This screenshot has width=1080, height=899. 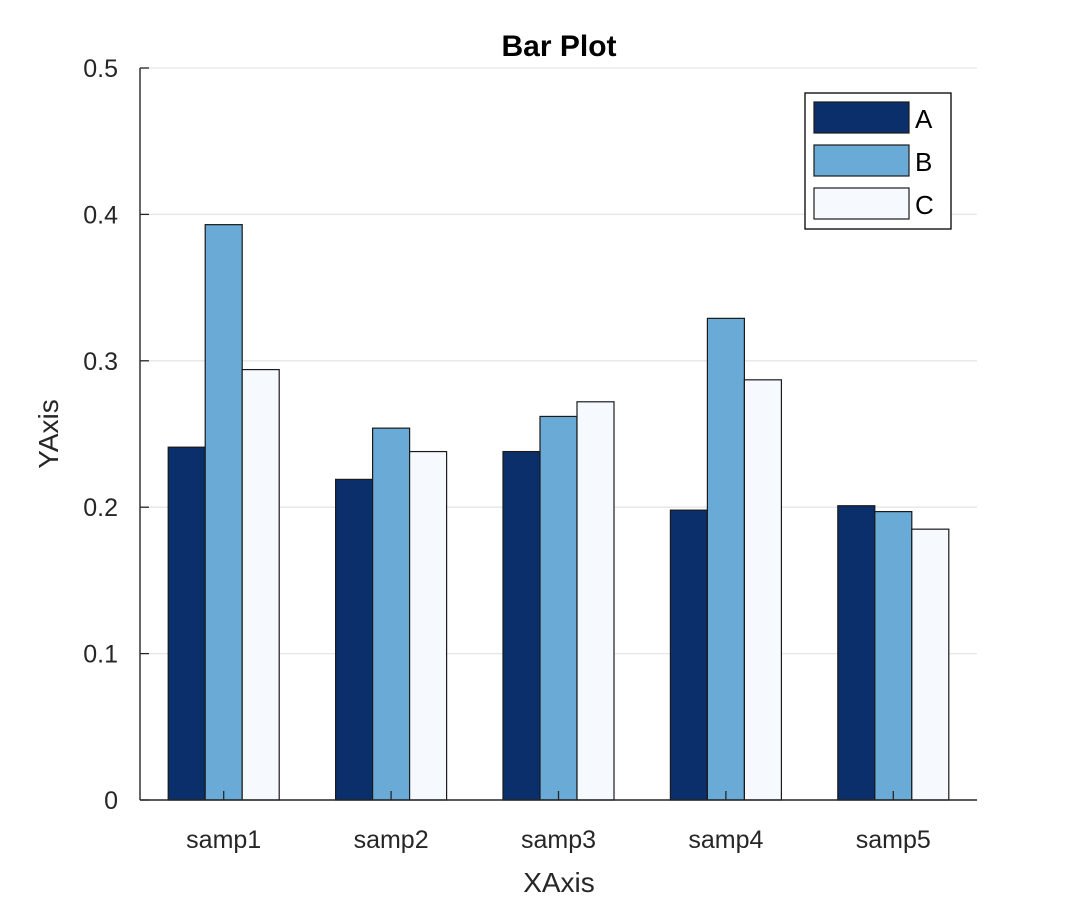 What do you see at coordinates (111, 801) in the screenshot?
I see `y-tick-label: 0` at bounding box center [111, 801].